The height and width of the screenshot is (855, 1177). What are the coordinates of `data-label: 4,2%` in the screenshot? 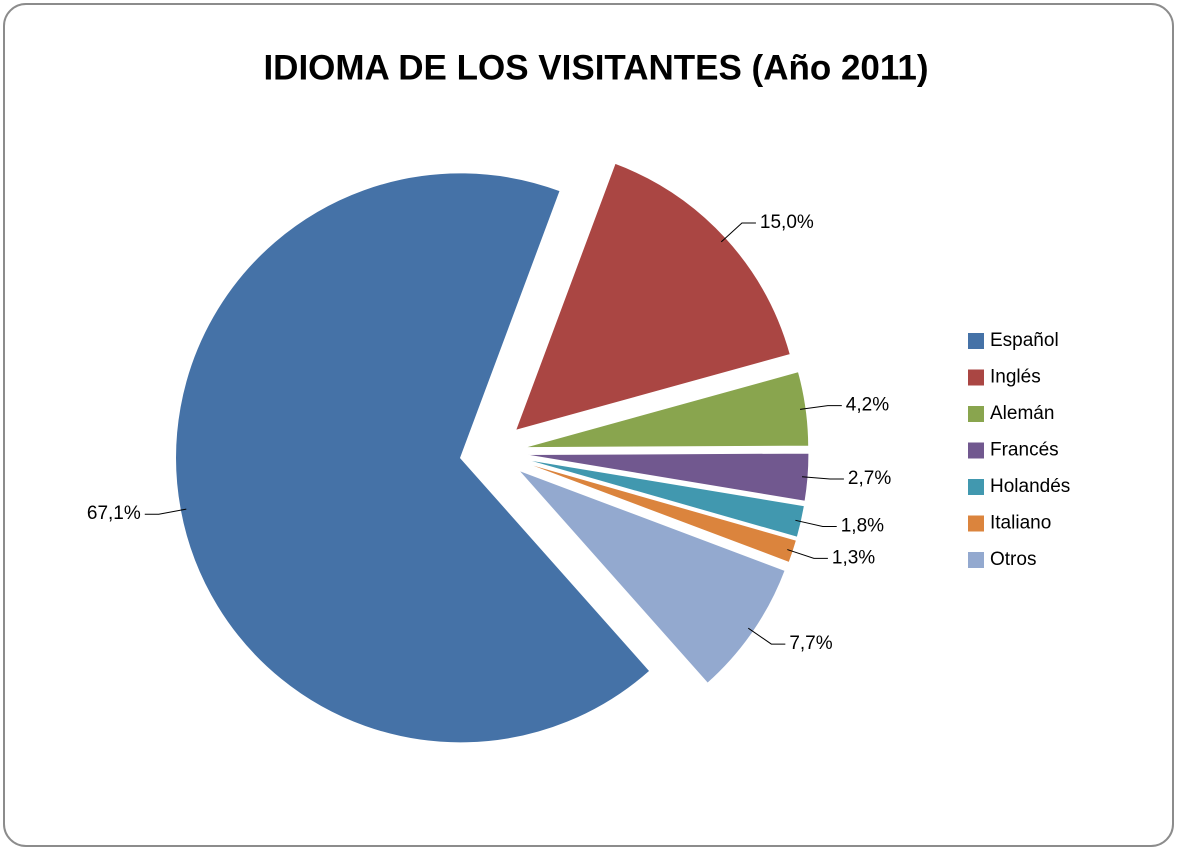 It's located at (867, 405).